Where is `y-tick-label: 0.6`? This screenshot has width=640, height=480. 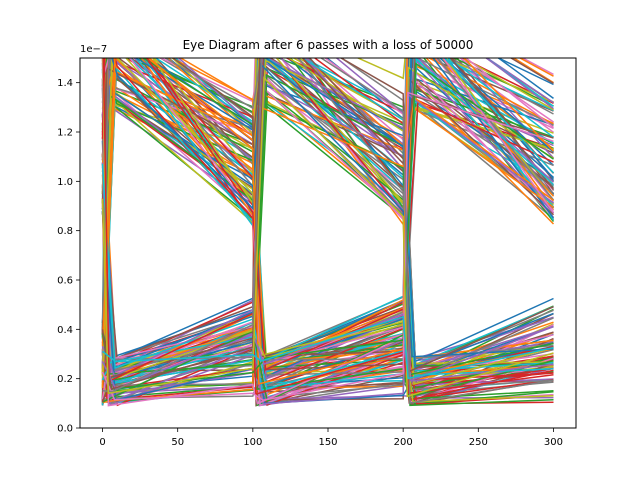 y-tick-label: 0.6 is located at coordinates (65, 281).